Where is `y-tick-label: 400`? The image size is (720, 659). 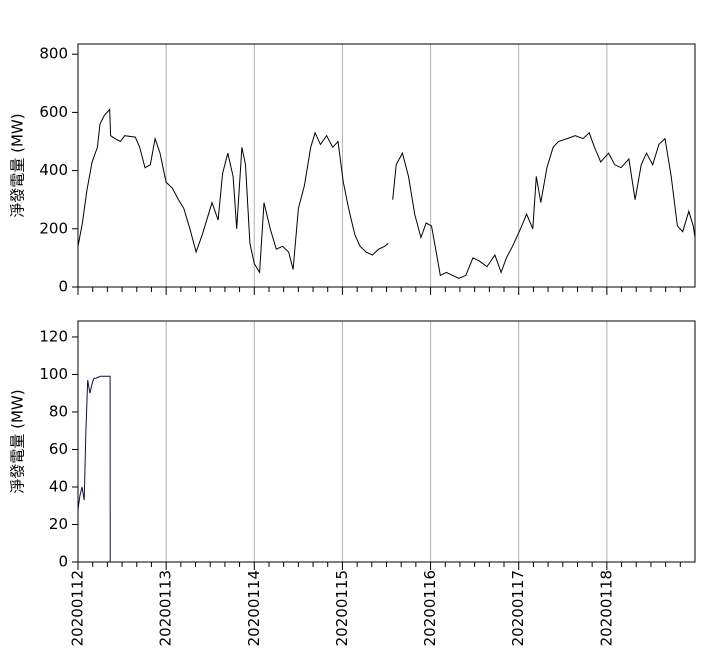
y-tick-label: 400 is located at coordinates (53, 170).